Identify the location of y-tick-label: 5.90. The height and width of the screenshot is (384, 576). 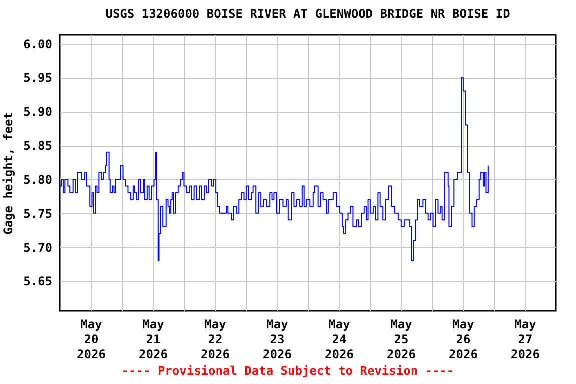
(38, 112).